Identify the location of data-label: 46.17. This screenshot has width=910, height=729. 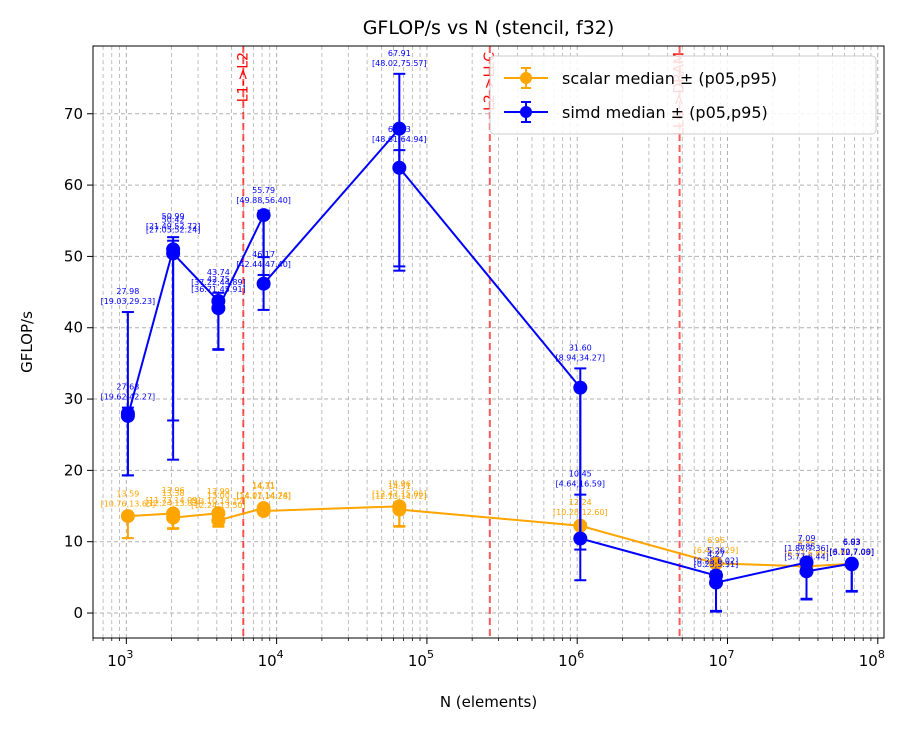
(263, 254).